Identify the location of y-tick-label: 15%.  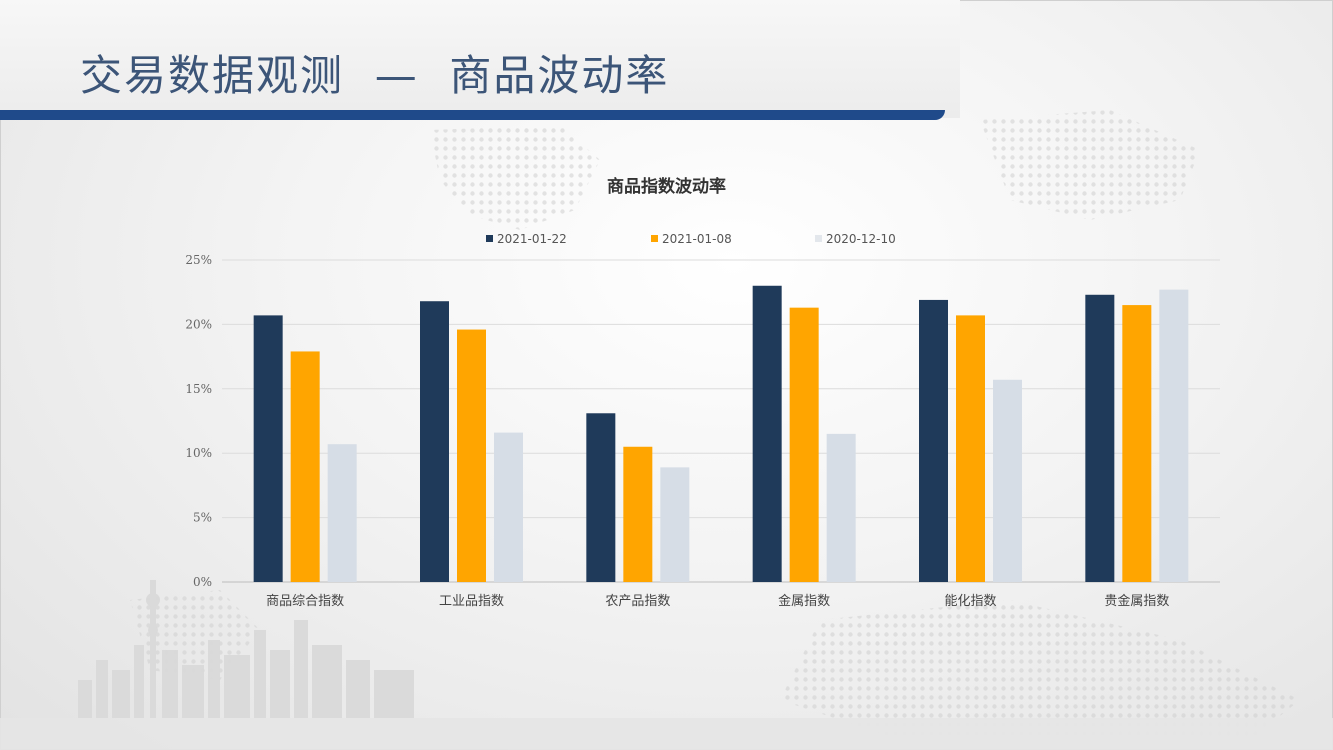
(198, 389).